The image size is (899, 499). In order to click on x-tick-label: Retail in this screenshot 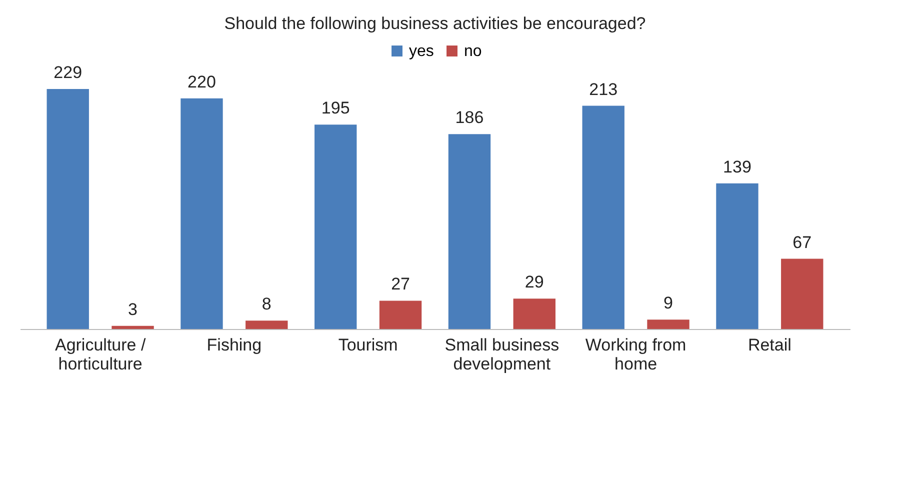, I will do `click(770, 345)`.